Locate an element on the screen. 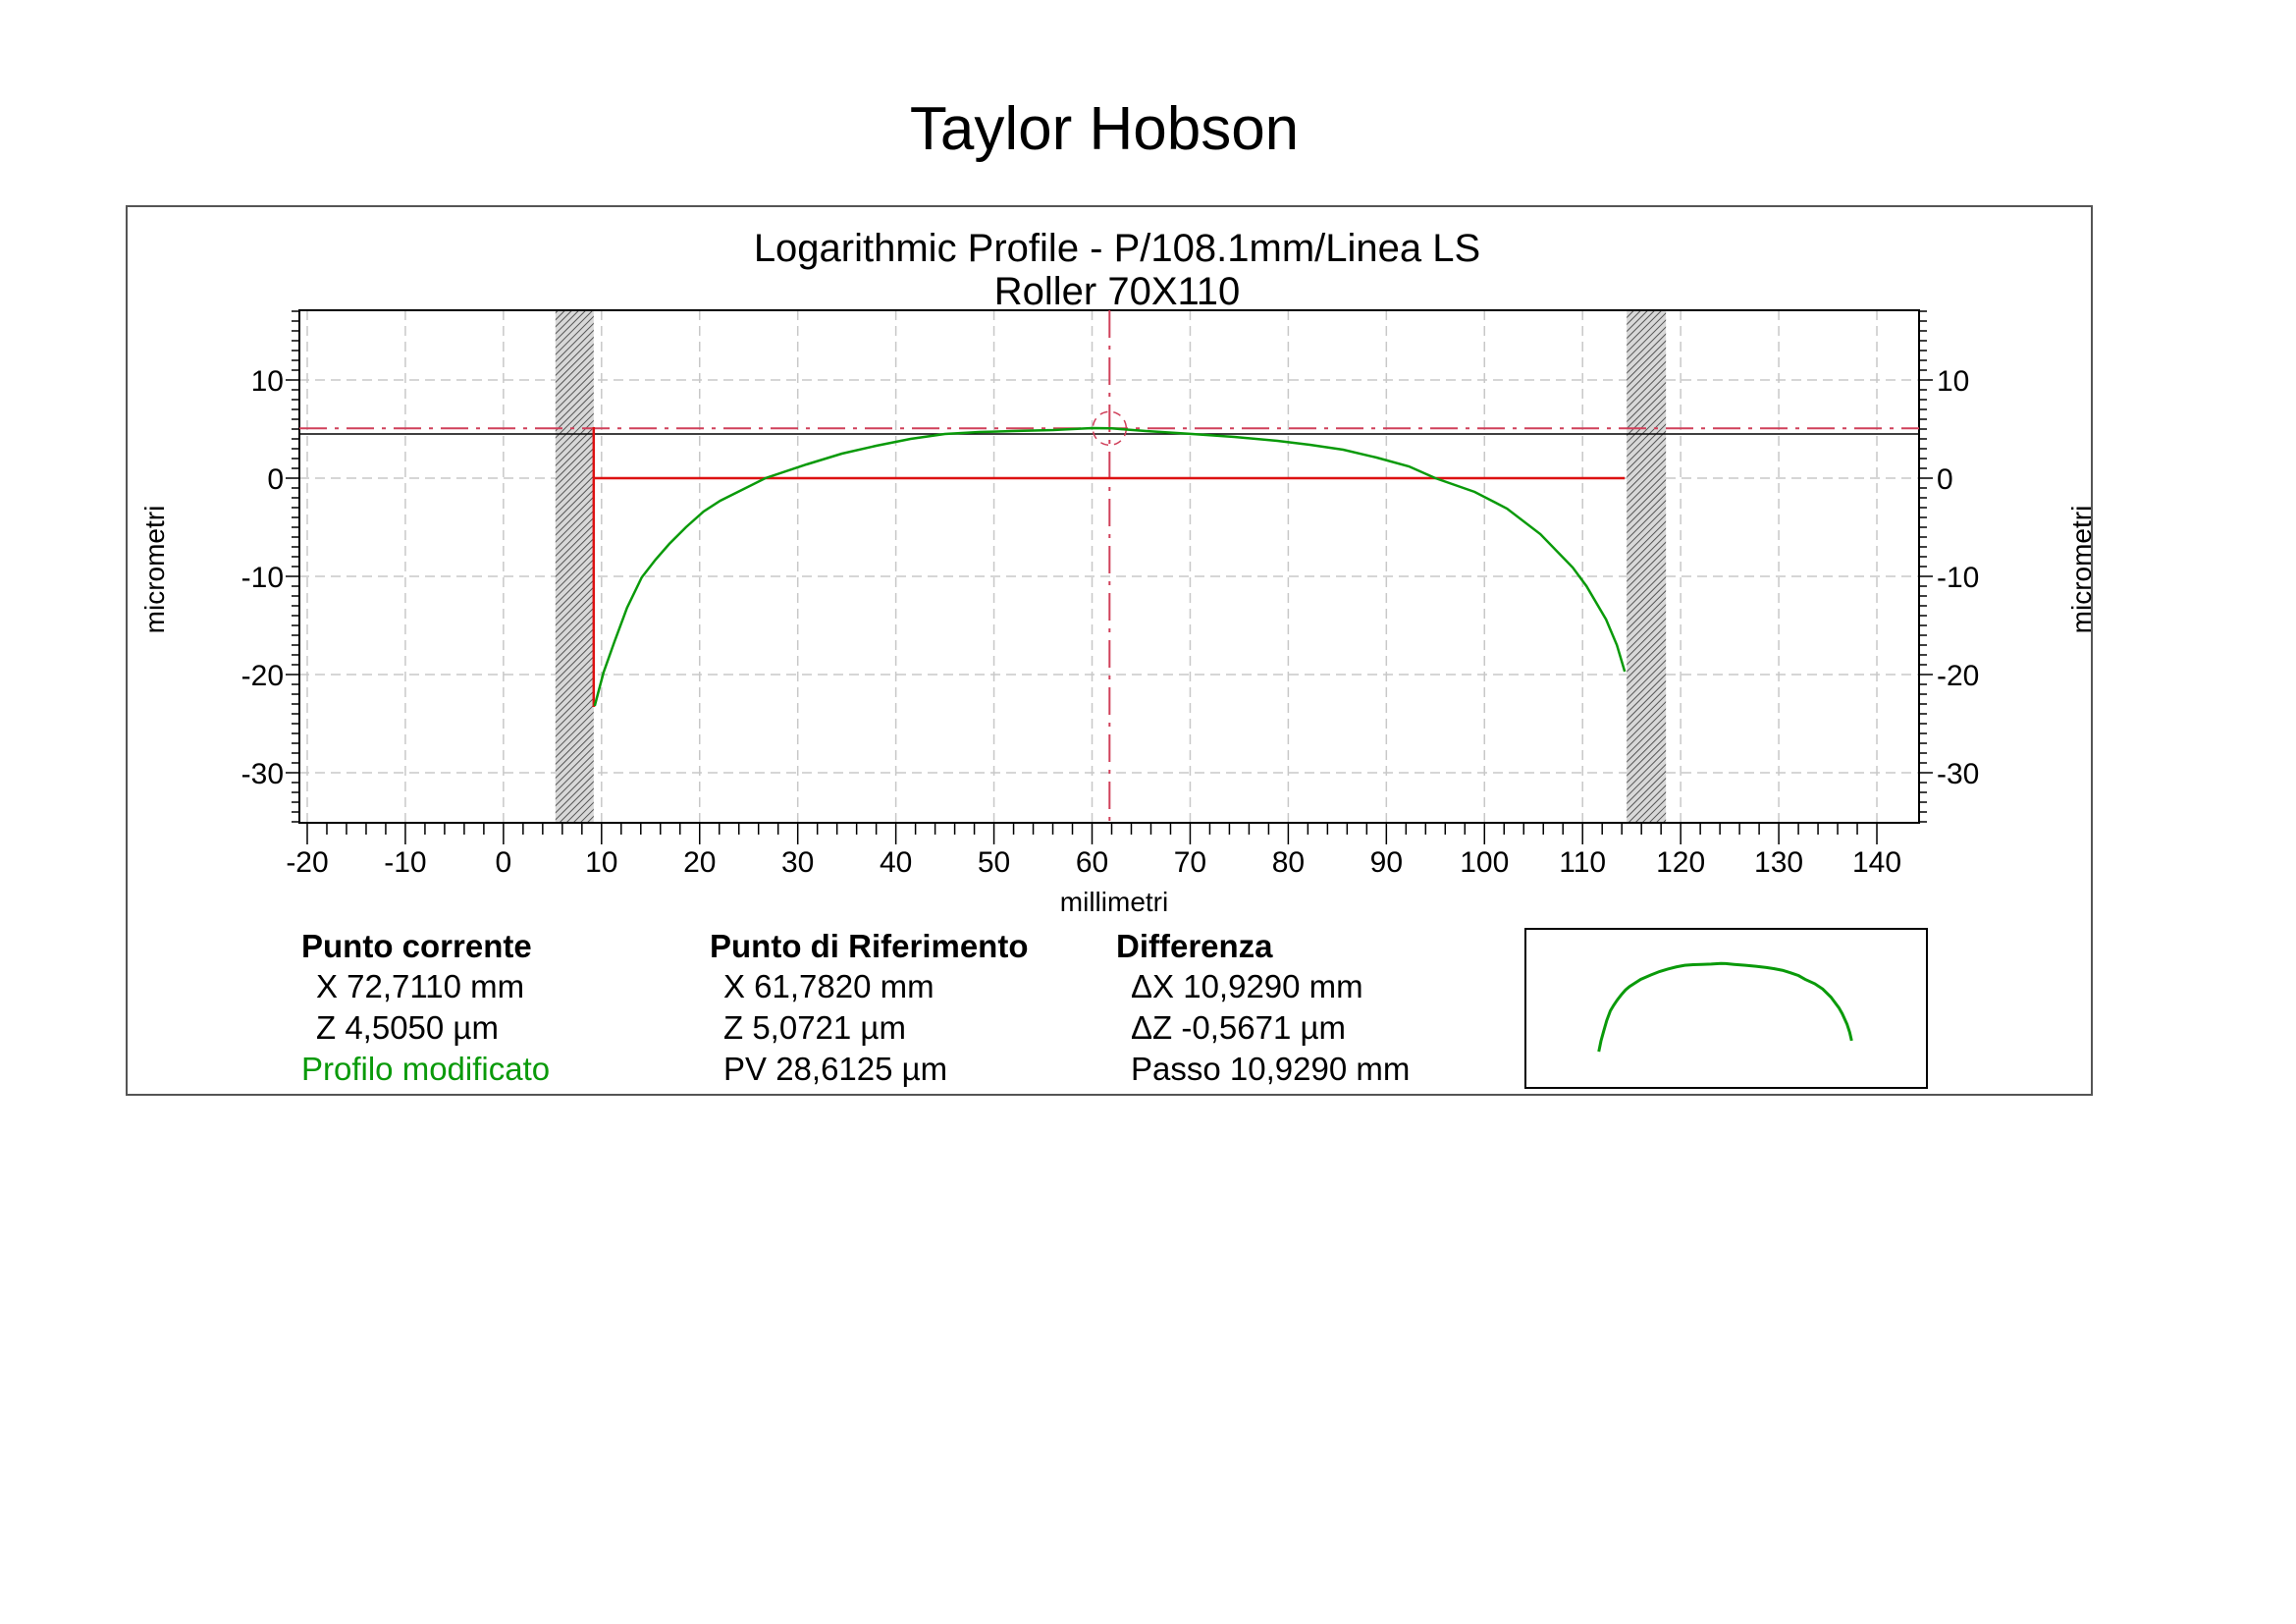 The image size is (2296, 1624). y-tick-label-right: -20 is located at coordinates (1958, 676).